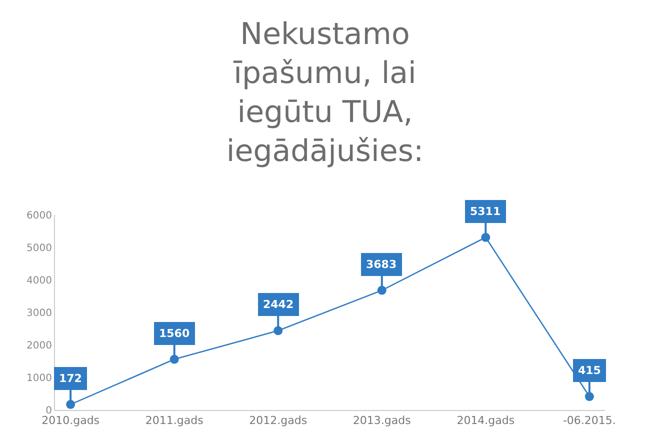 The image size is (650, 440). Describe the element at coordinates (39, 216) in the screenshot. I see `y-tick-label: 6000` at that location.